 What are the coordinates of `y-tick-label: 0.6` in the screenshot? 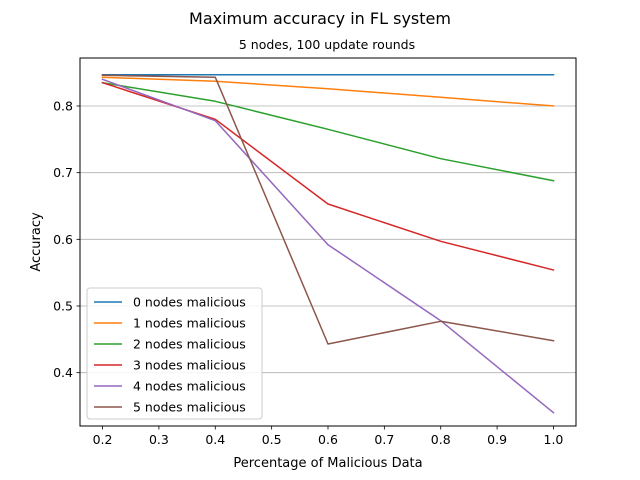 It's located at (63, 239).